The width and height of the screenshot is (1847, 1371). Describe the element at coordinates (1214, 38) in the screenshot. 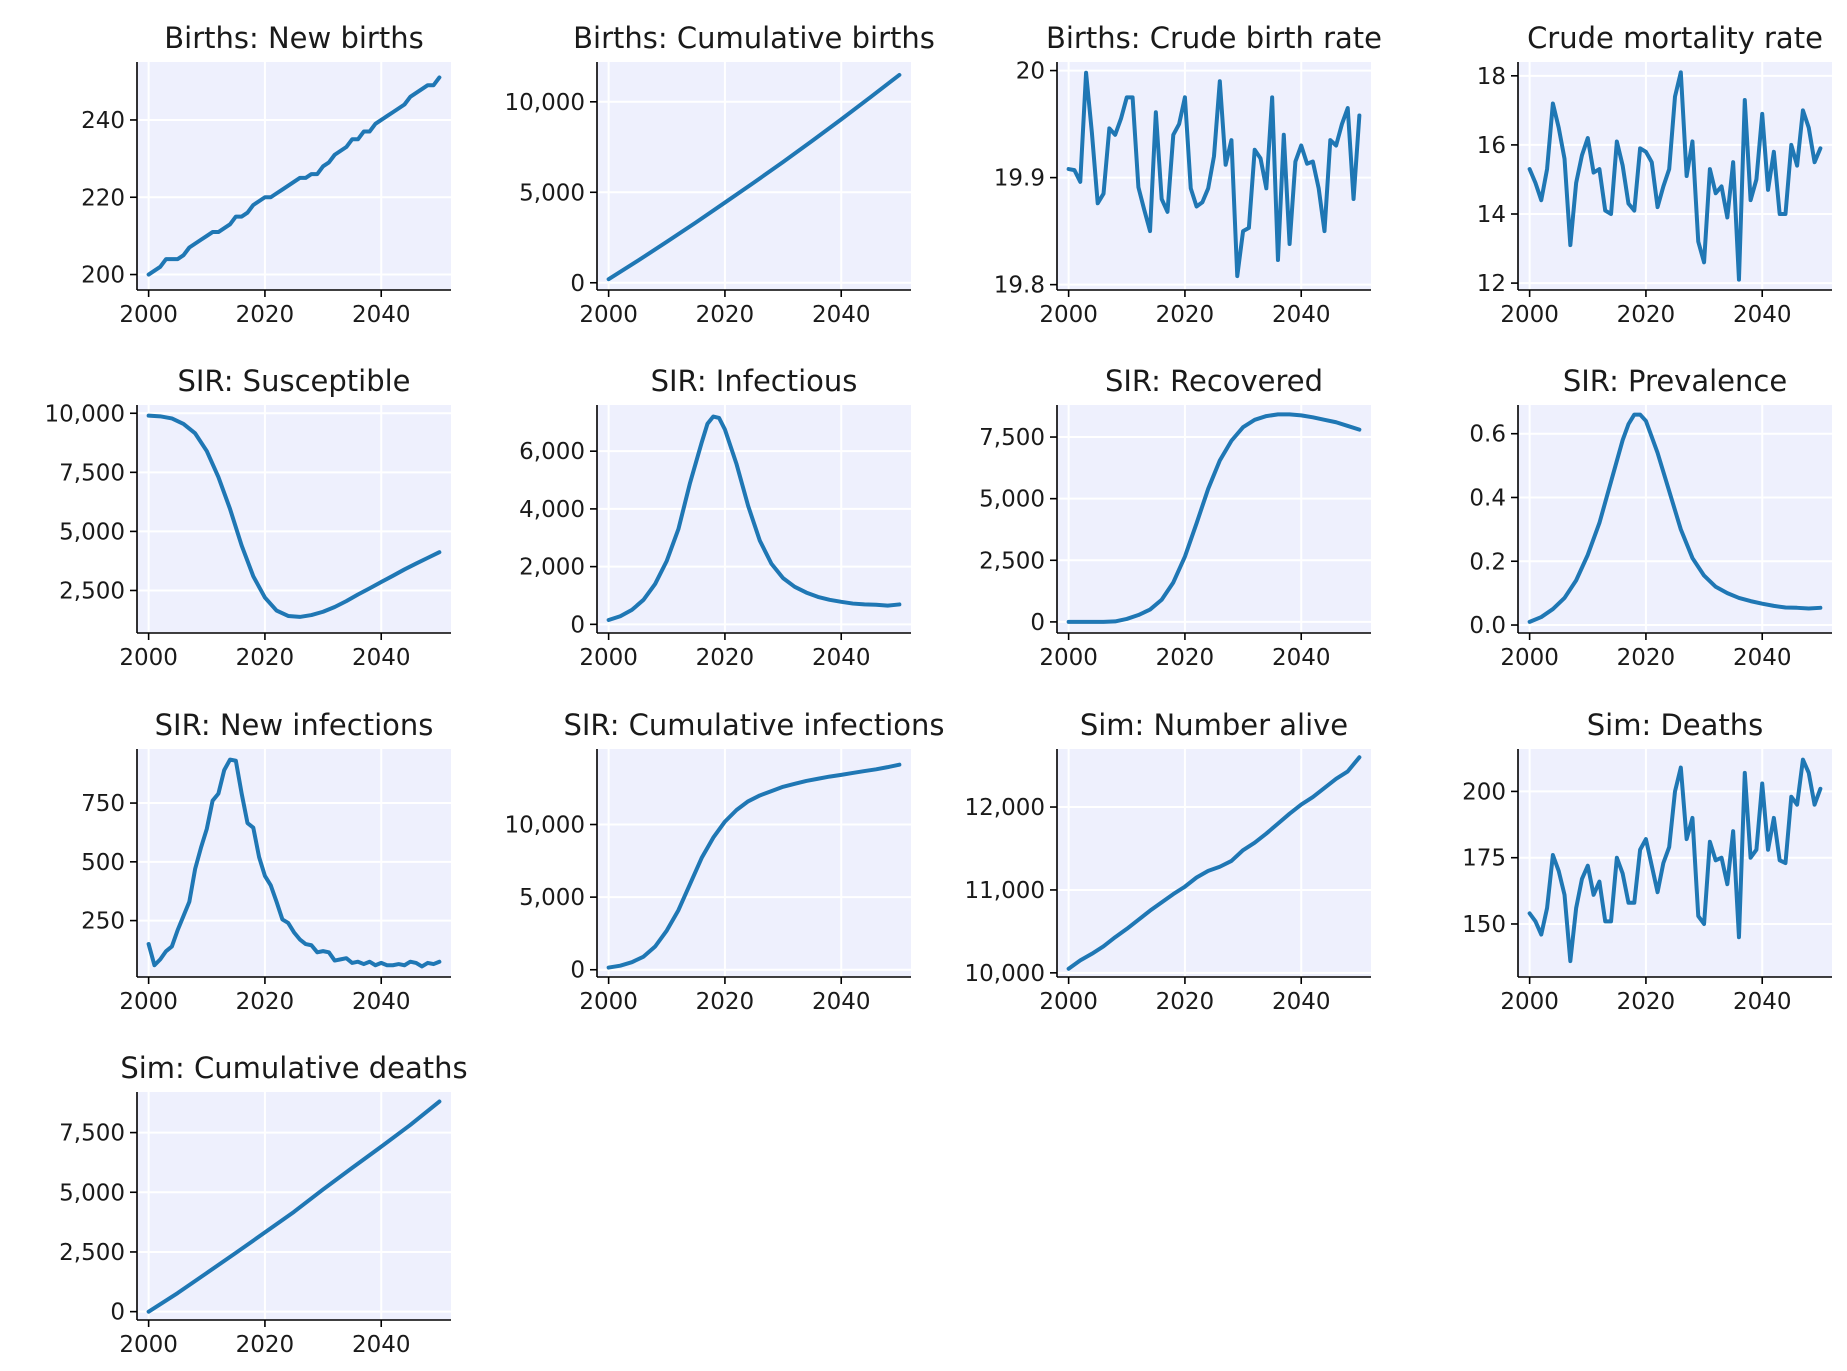

I see `subplot-title: Births: Crude birth rate` at that location.